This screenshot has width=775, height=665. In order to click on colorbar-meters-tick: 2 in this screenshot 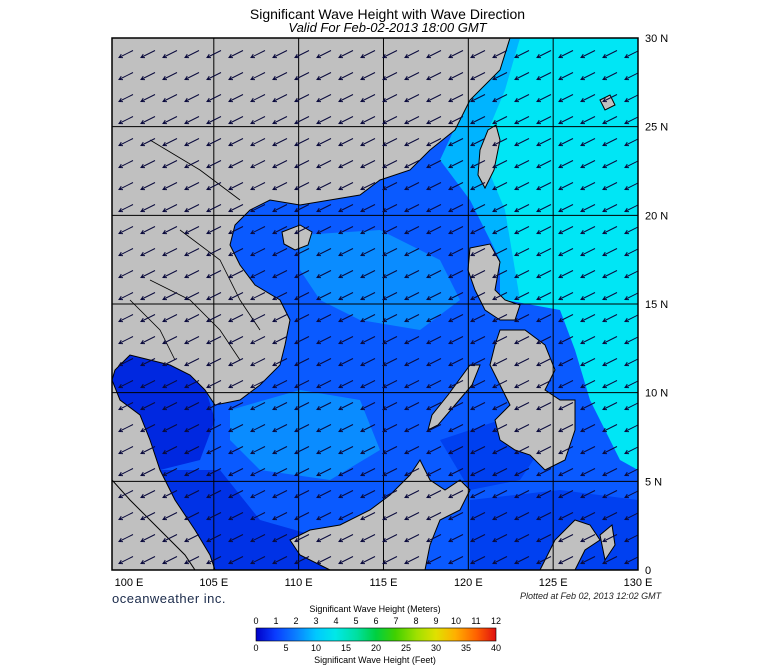, I will do `click(295, 621)`.